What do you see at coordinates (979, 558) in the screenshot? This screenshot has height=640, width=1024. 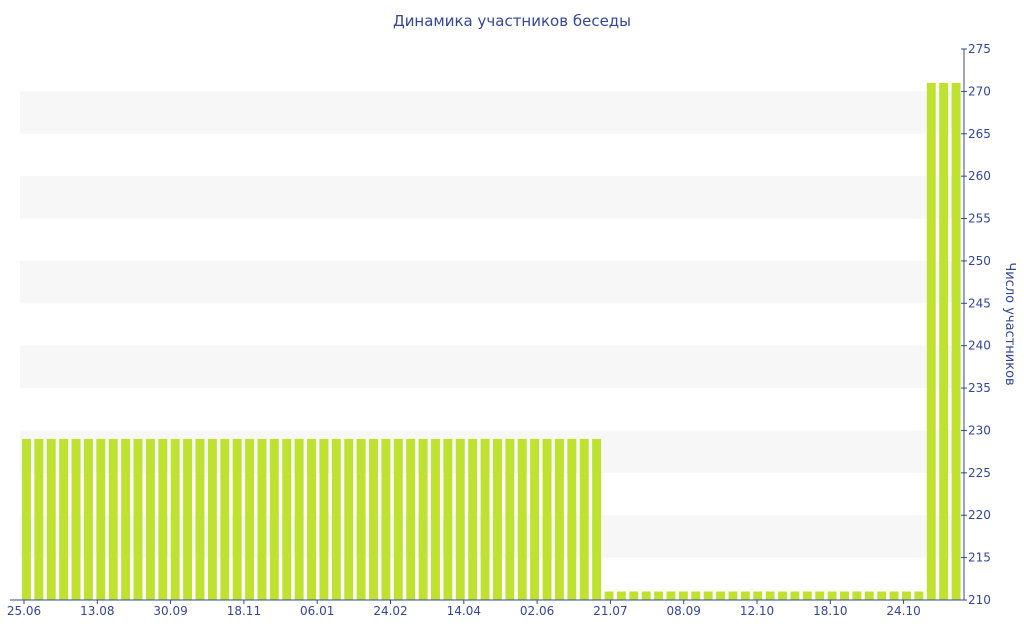 I see `y-tick-label: 215` at bounding box center [979, 558].